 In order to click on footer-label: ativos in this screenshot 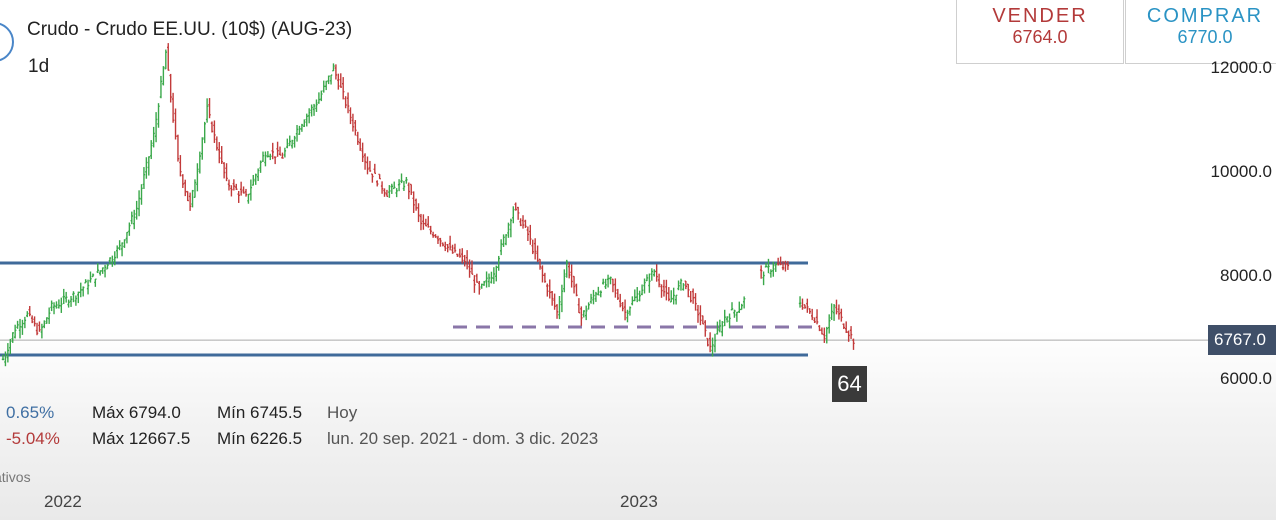, I will do `click(15, 477)`.